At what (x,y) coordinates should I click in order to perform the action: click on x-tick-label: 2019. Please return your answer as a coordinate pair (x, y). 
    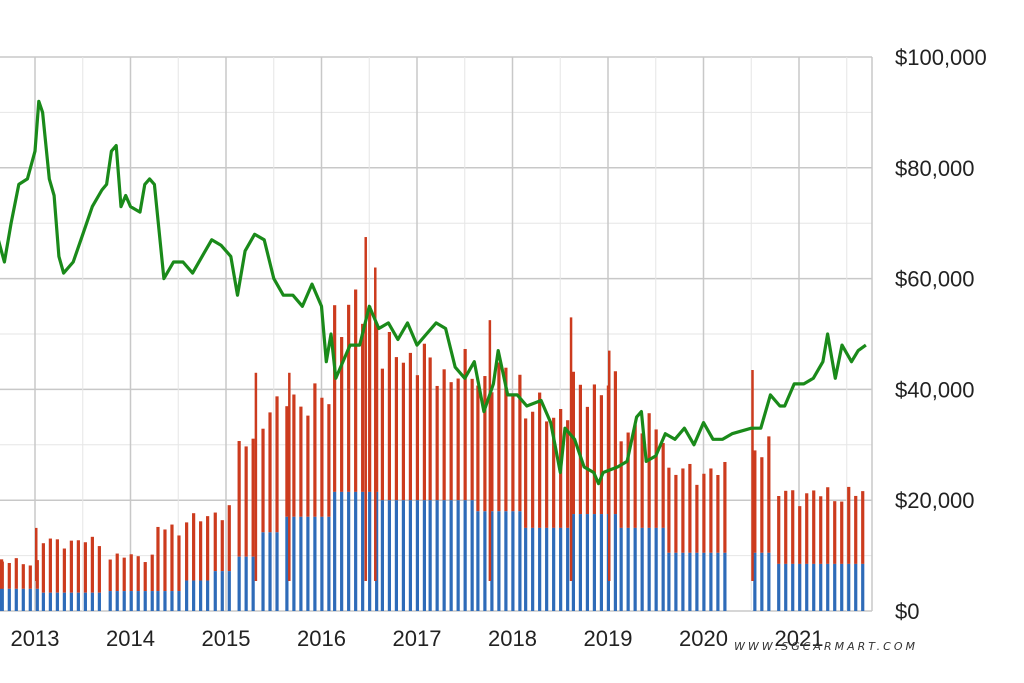
    Looking at the image, I should click on (608, 638).